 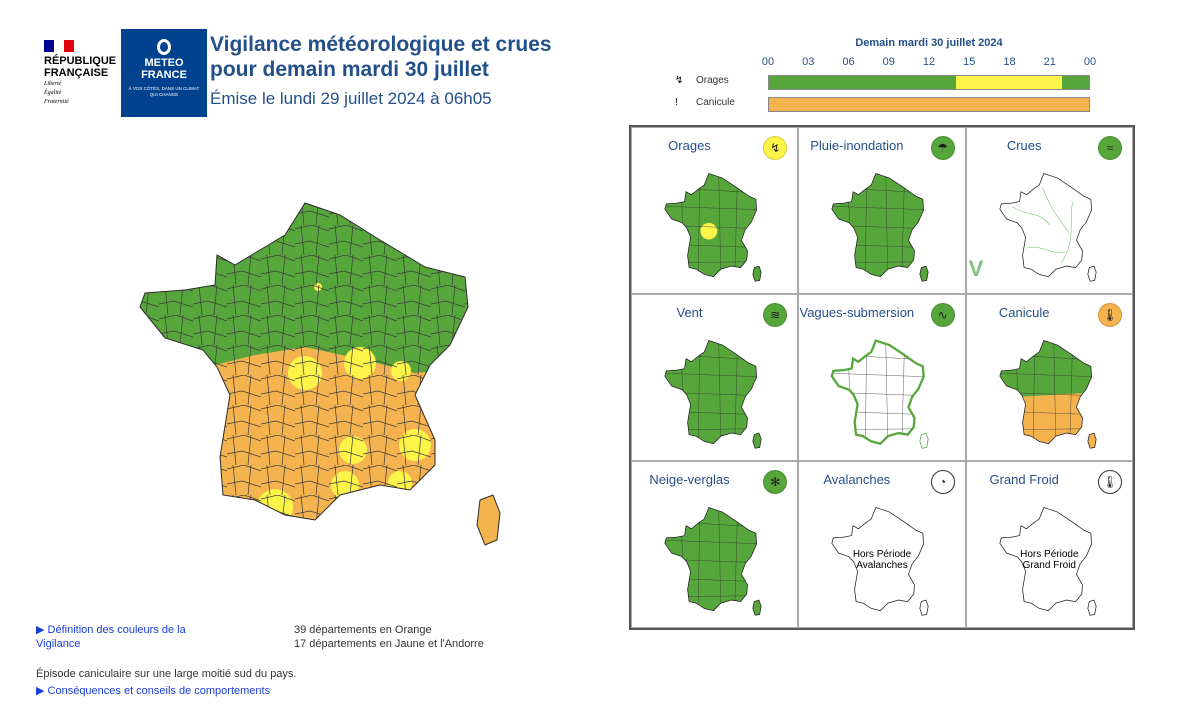 I want to click on off-season-note: Hors Période Grand Froid, so click(x=1049, y=560).